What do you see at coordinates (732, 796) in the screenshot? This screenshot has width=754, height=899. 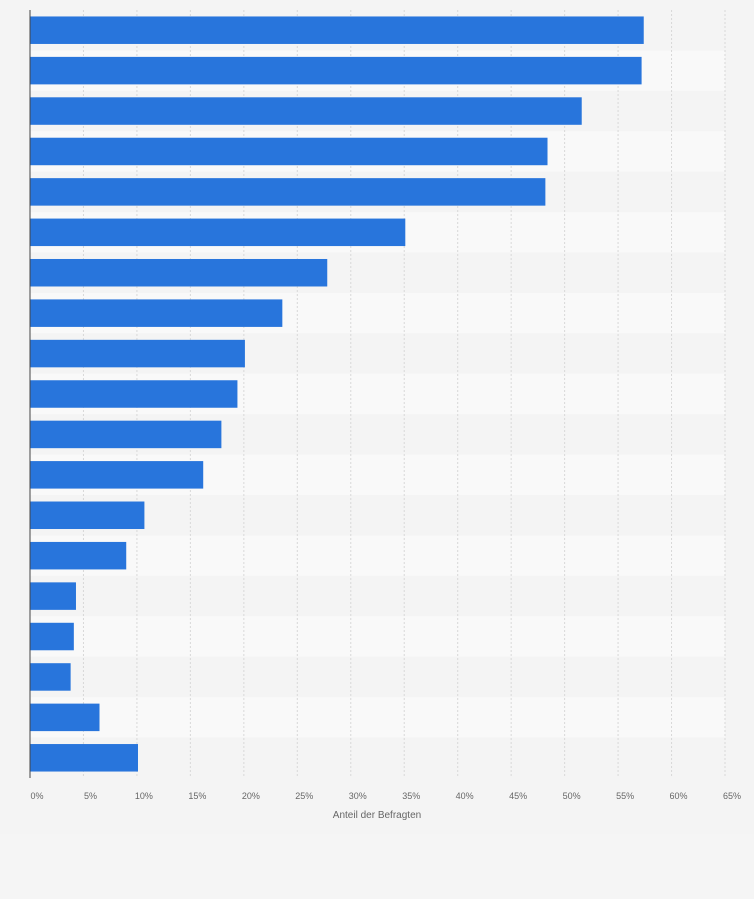 I see `x-tick-label: 65%` at bounding box center [732, 796].